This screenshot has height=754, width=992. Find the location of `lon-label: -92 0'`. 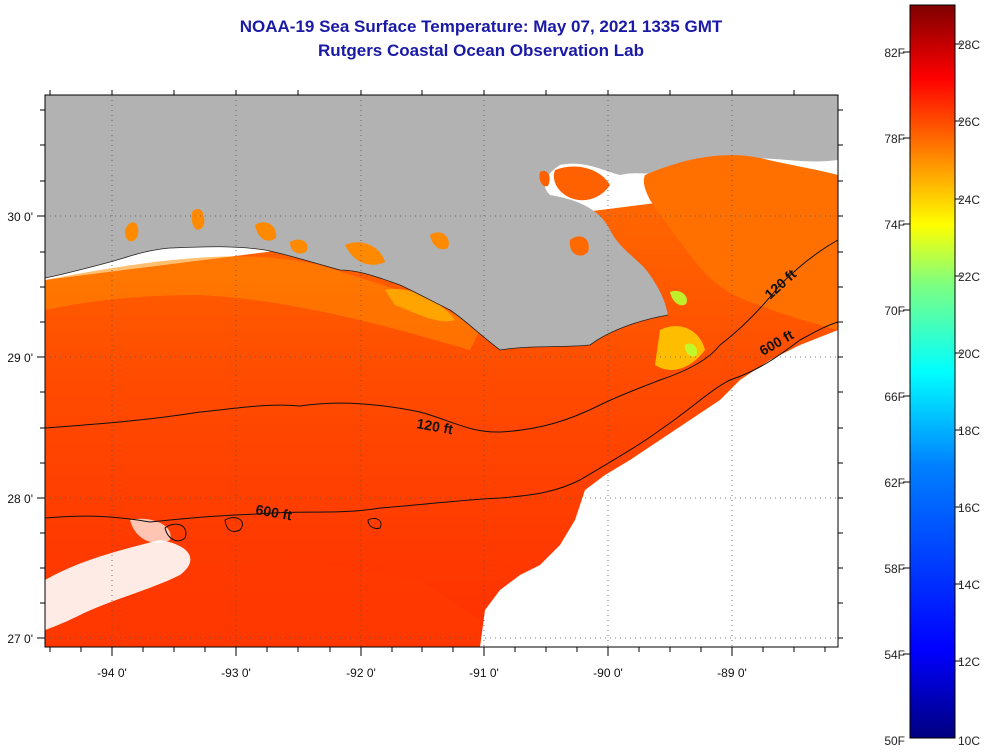

lon-label: -92 0' is located at coordinates (361, 673).